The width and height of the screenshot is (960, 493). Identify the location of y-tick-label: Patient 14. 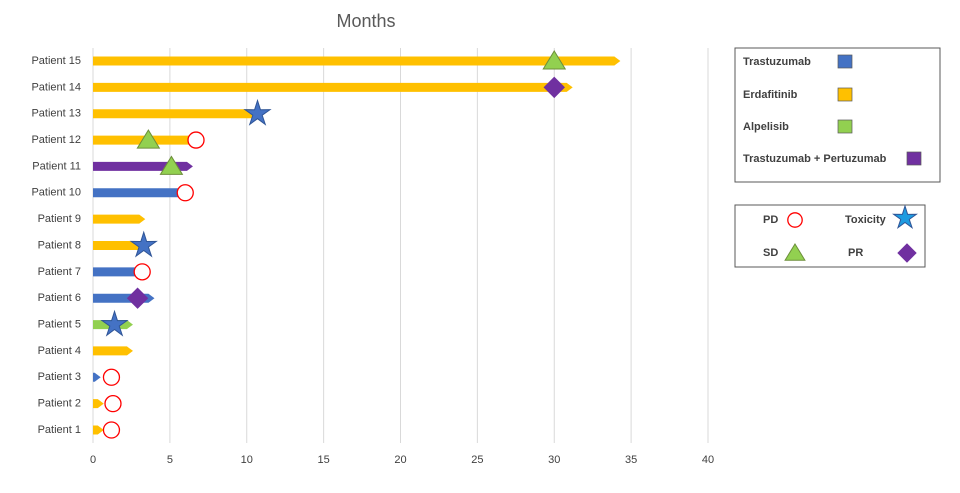
(56, 87).